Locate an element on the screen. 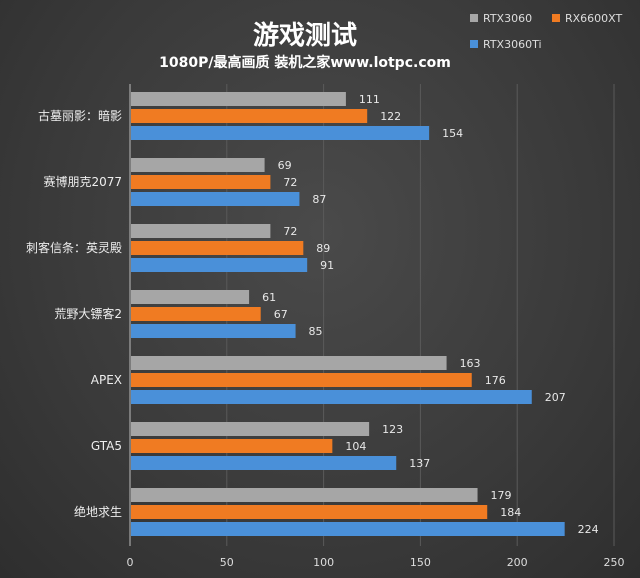 The height and width of the screenshot is (578, 640). data-label: 89 is located at coordinates (323, 248).